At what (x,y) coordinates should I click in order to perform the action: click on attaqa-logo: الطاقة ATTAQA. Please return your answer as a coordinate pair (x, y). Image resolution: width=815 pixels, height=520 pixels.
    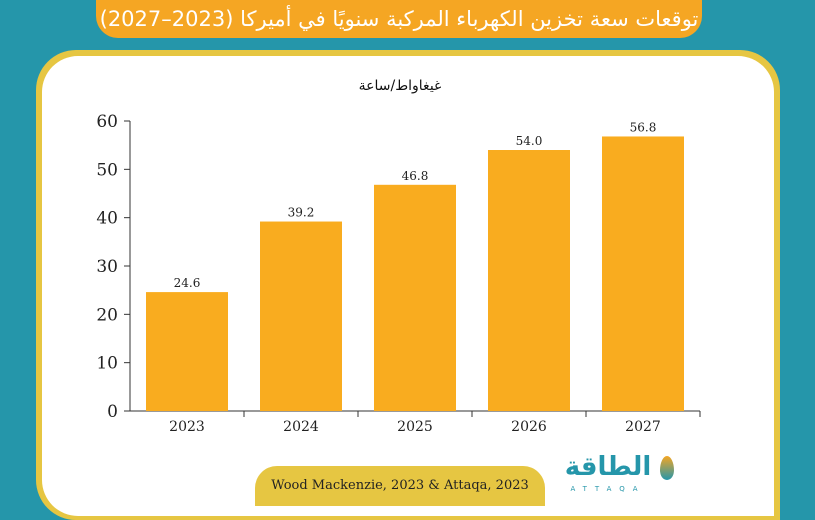
    Looking at the image, I should click on (618, 475).